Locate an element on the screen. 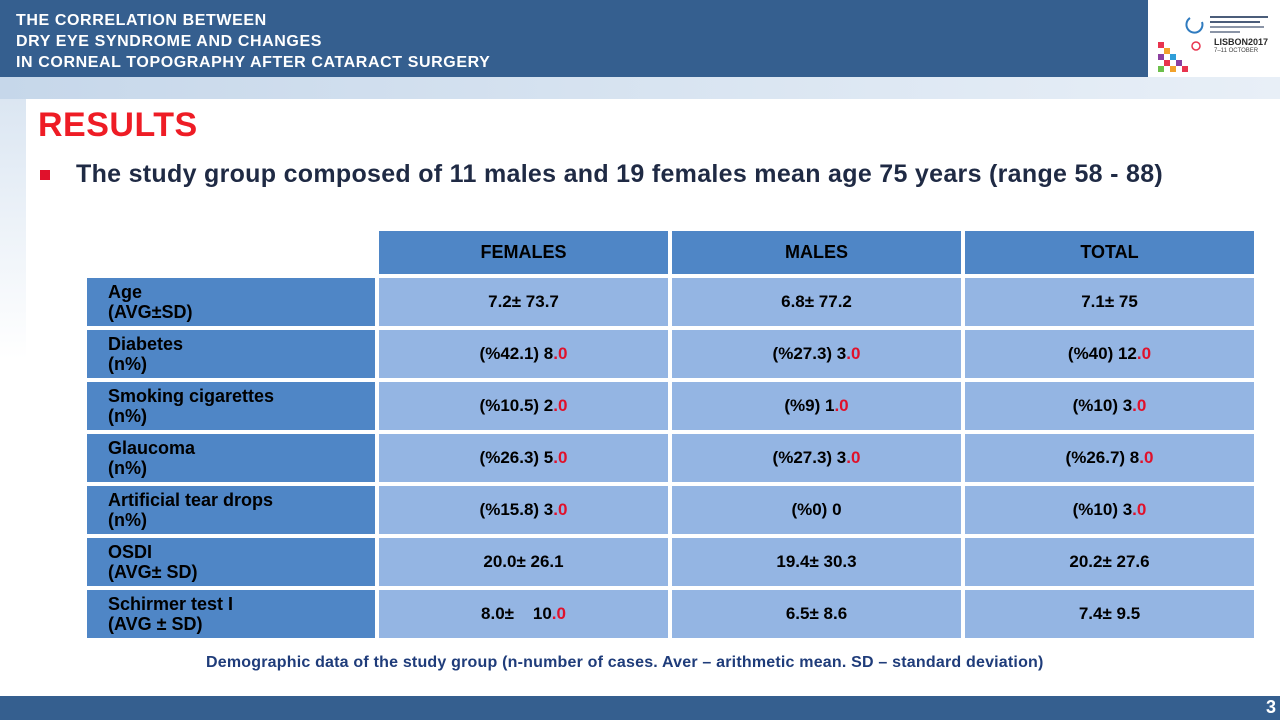  row-label-line-2: (AVG± SD) is located at coordinates (153, 572).